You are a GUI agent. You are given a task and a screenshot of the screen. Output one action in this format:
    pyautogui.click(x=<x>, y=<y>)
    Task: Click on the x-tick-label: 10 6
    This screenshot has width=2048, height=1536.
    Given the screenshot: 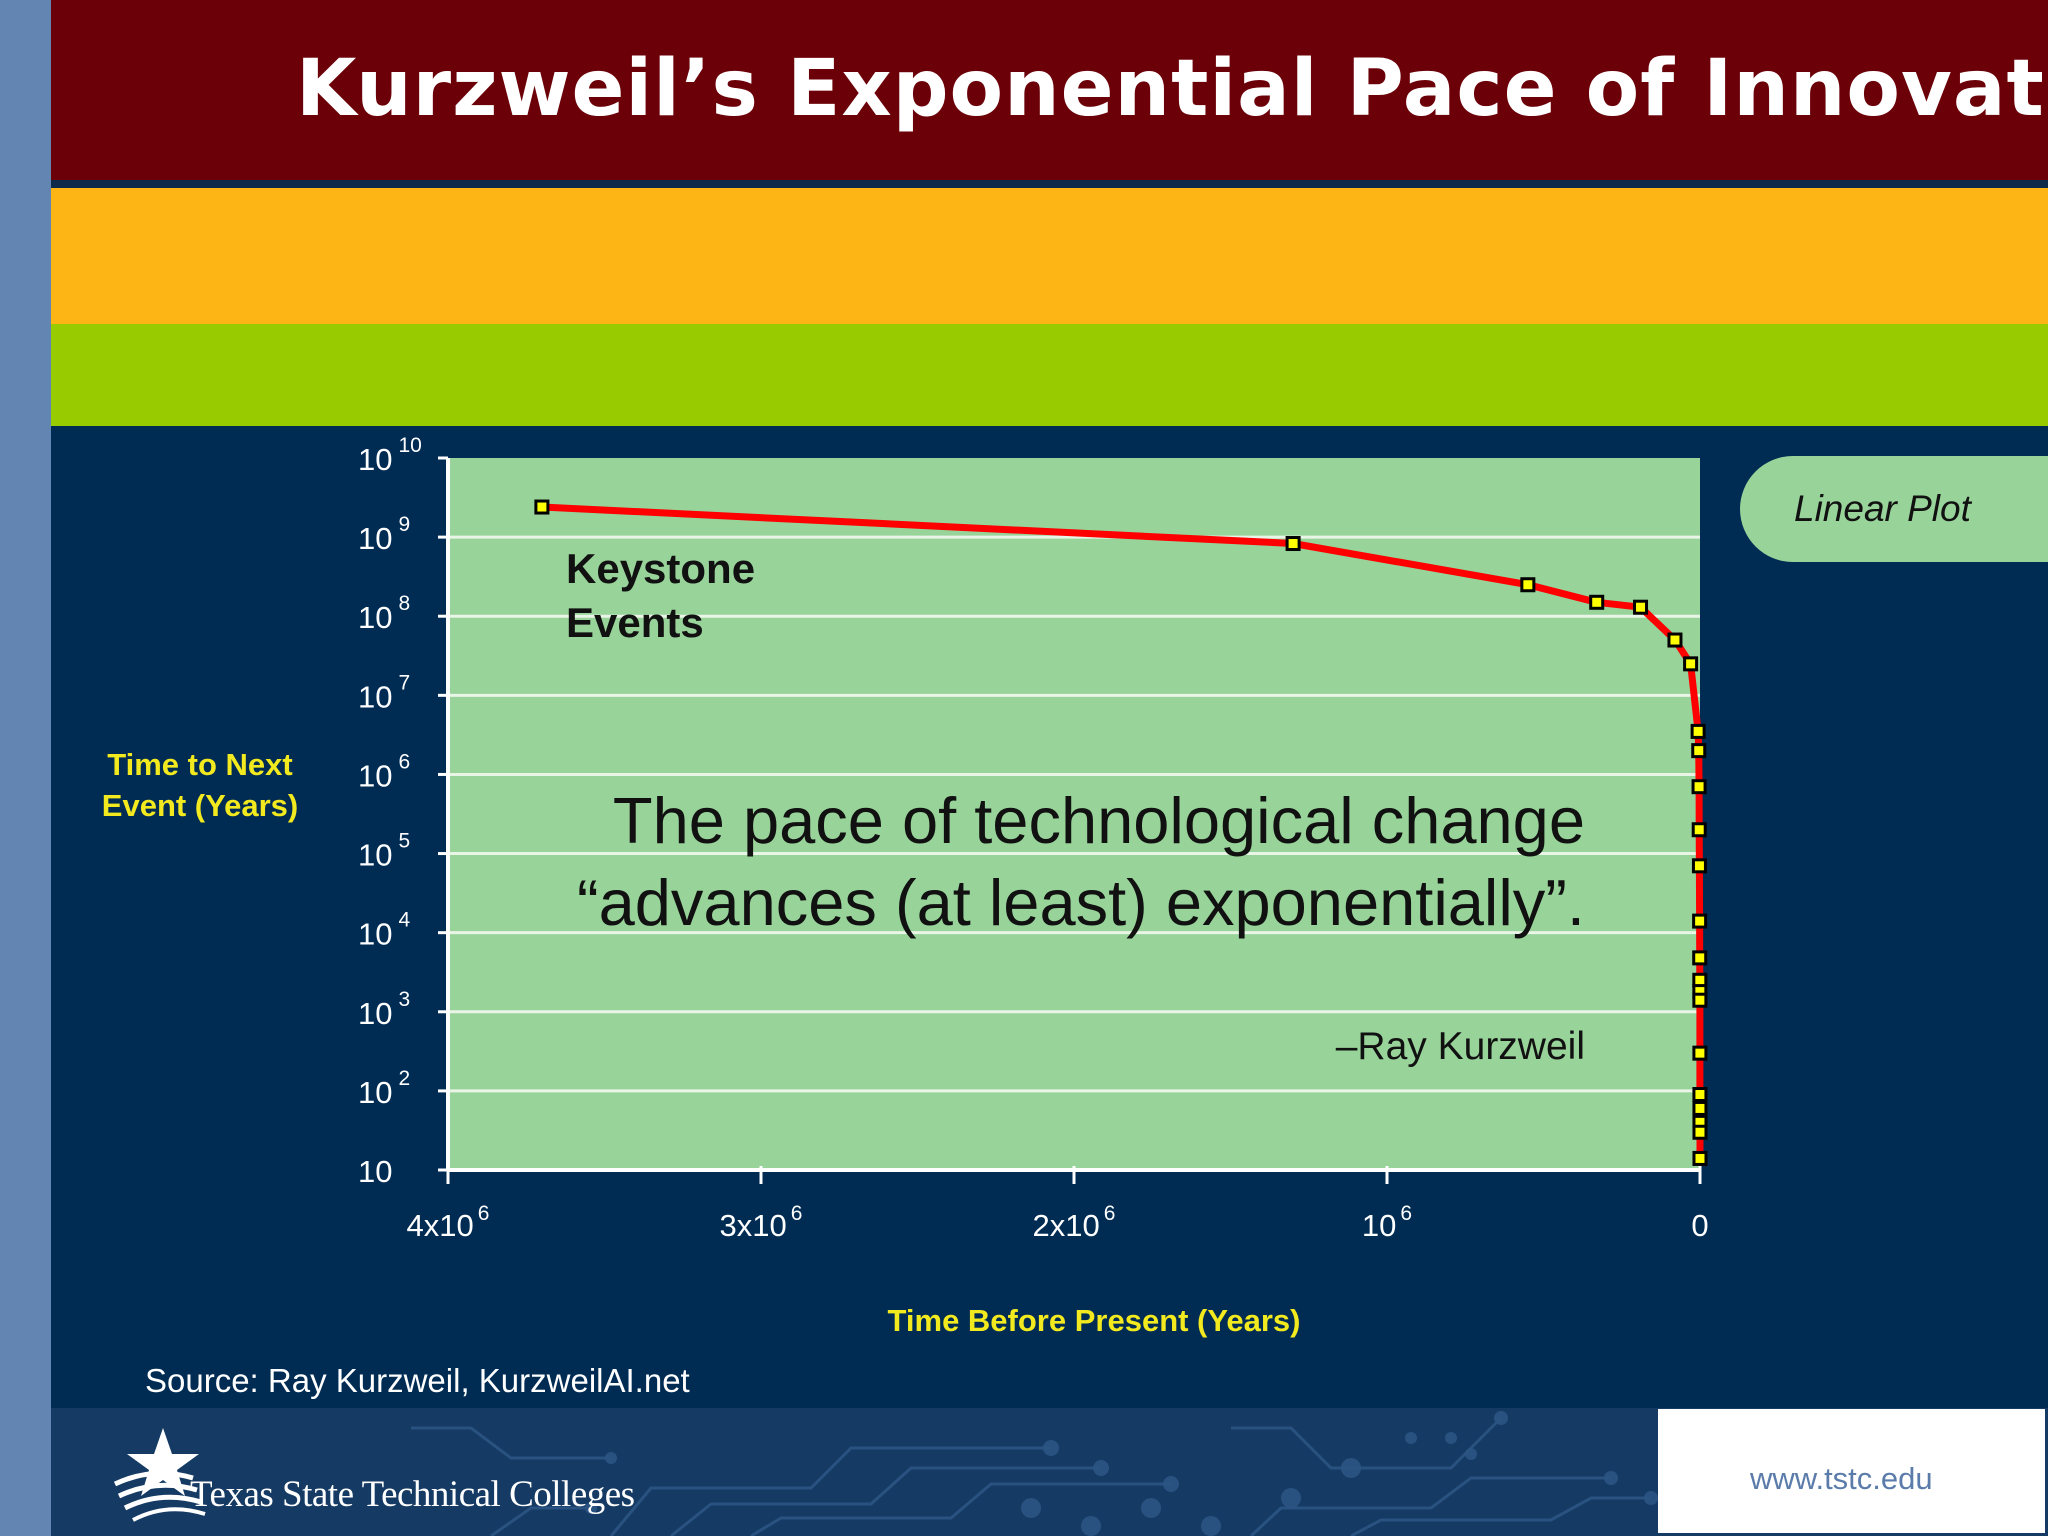 What is the action you would take?
    pyautogui.click(x=1387, y=1222)
    